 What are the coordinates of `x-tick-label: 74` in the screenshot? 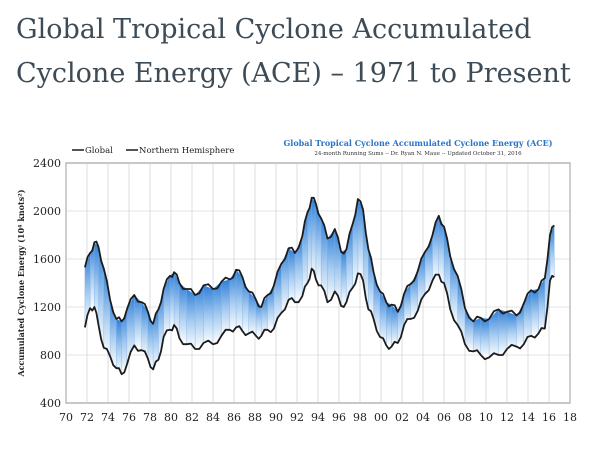 It's located at (108, 417).